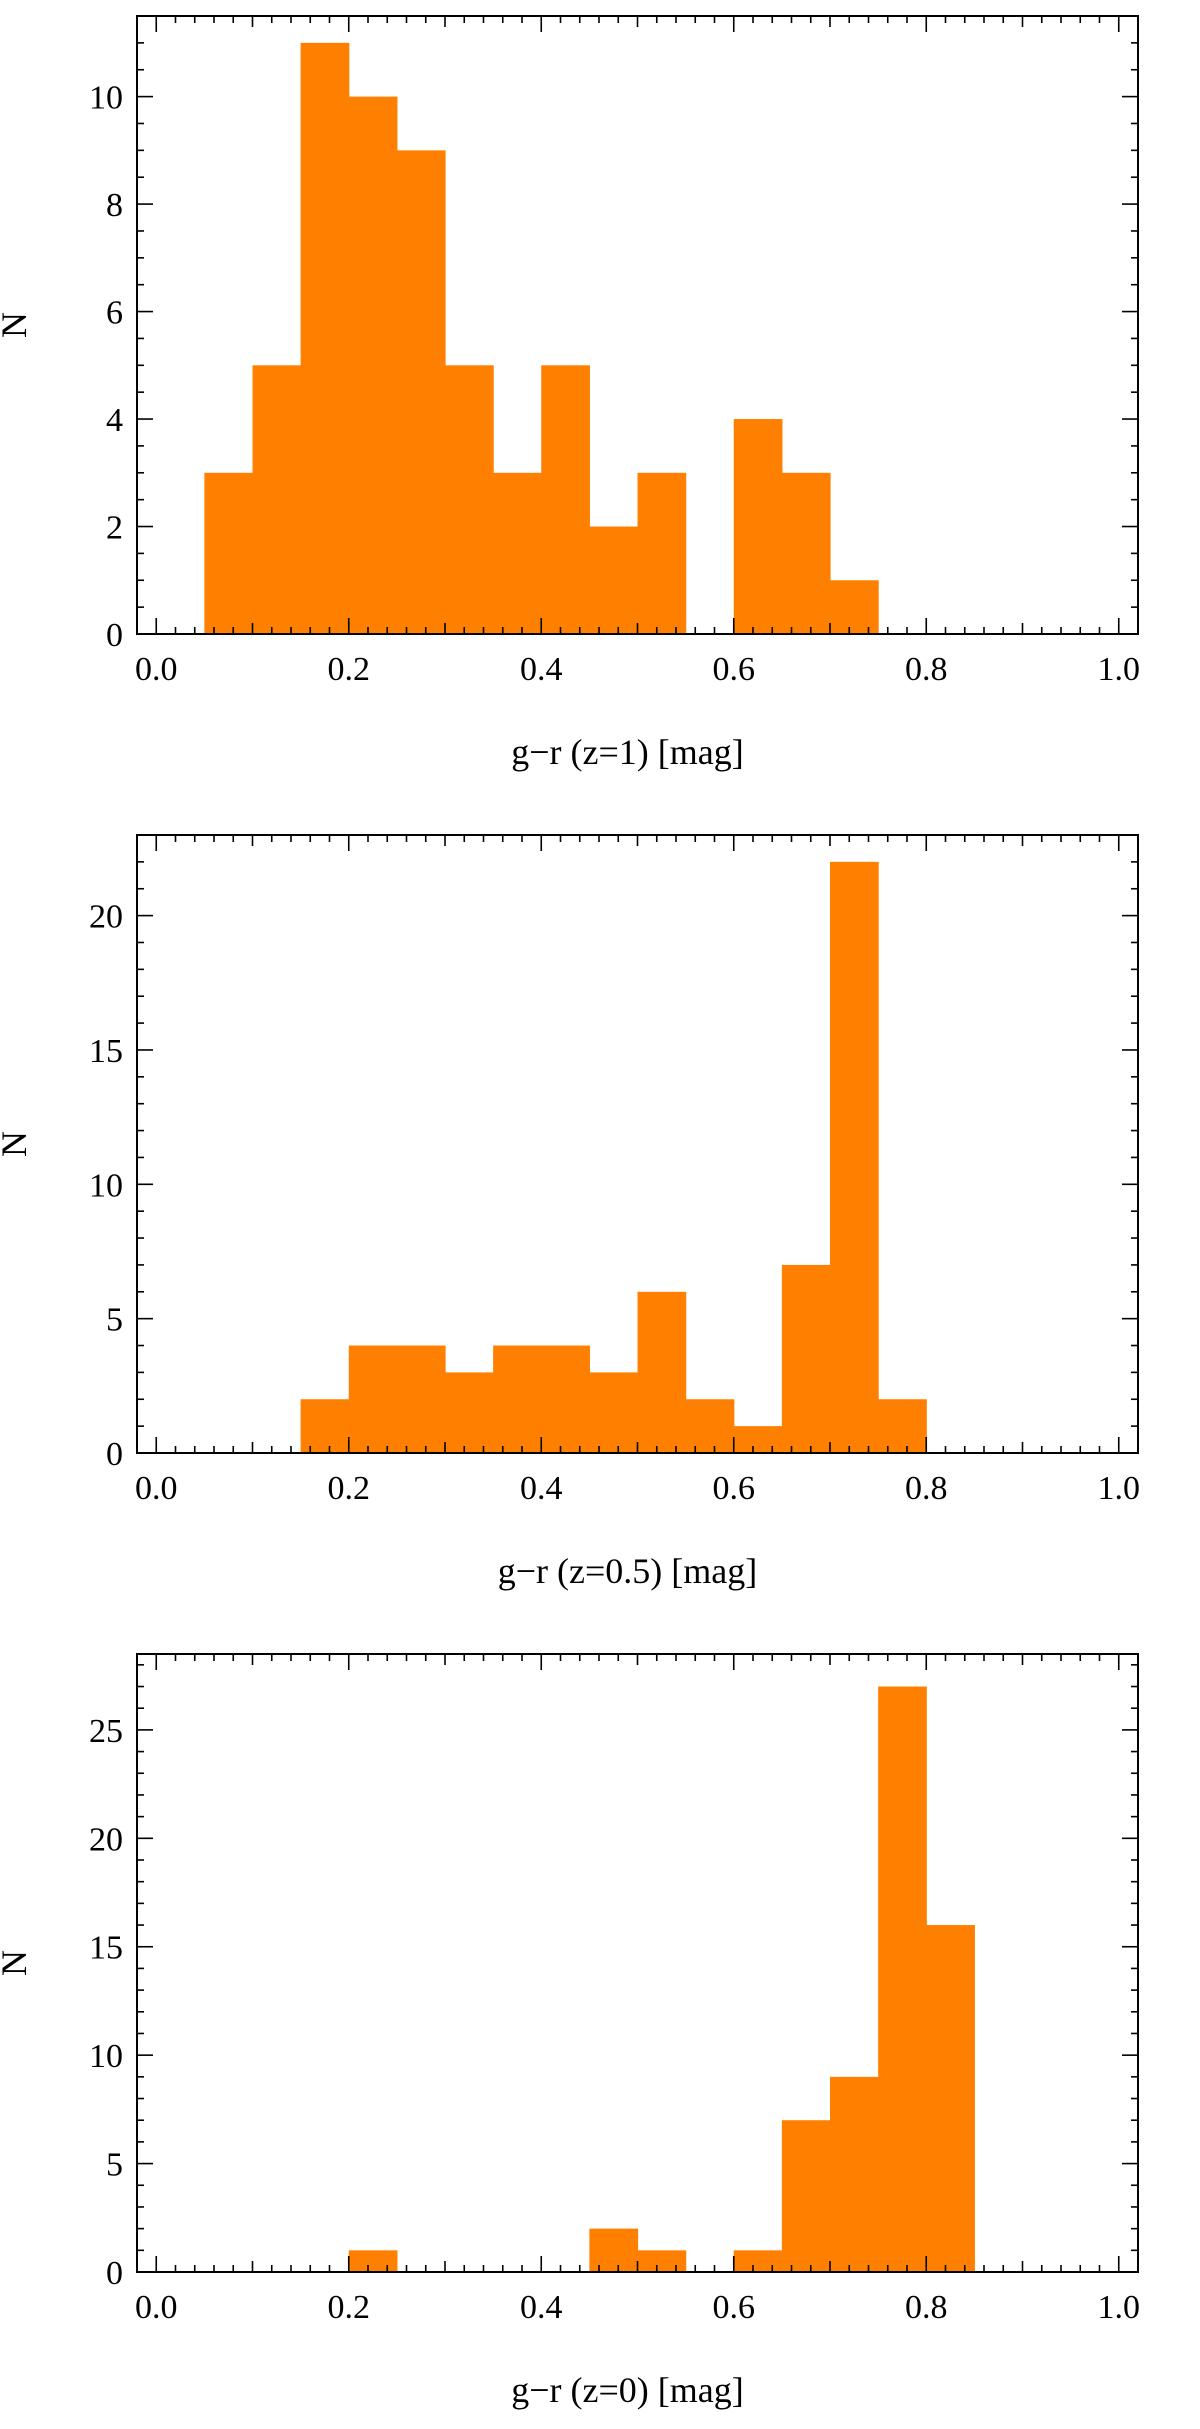 The width and height of the screenshot is (1200, 2429). What do you see at coordinates (106, 1731) in the screenshot?
I see `y-tick-label: 25` at bounding box center [106, 1731].